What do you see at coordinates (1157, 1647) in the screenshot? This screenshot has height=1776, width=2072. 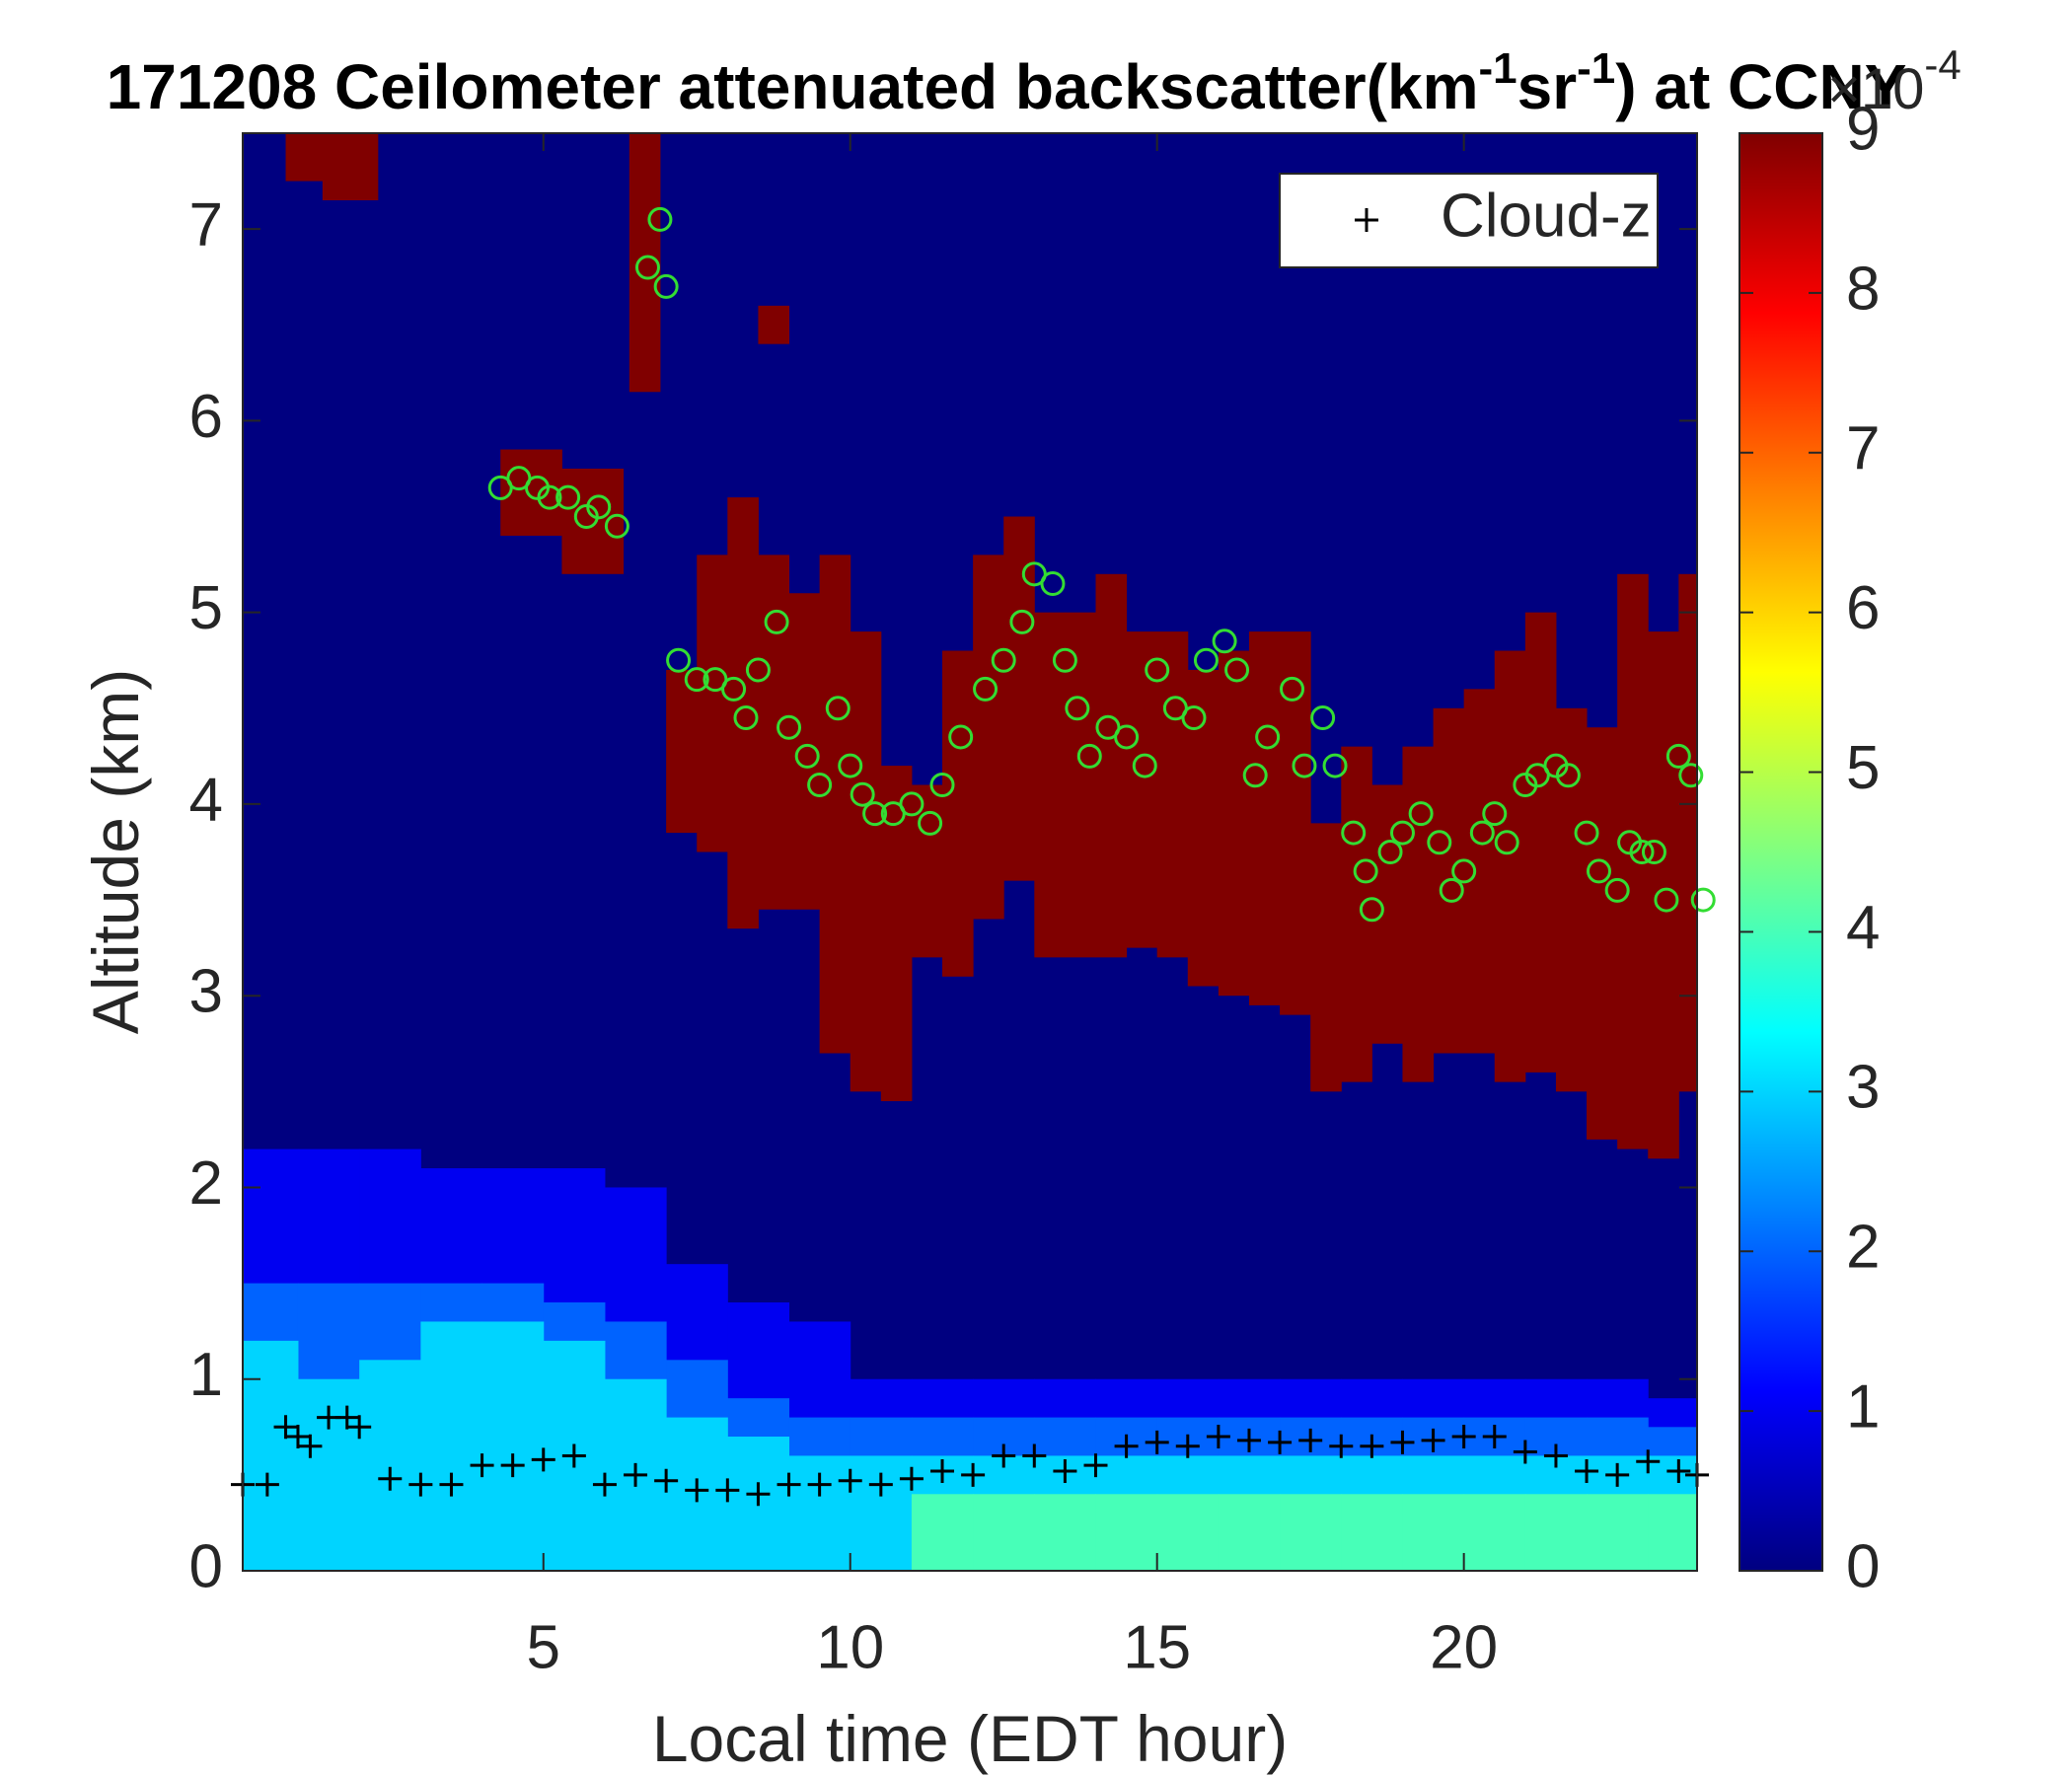 I see `x-tick-label: 15` at bounding box center [1157, 1647].